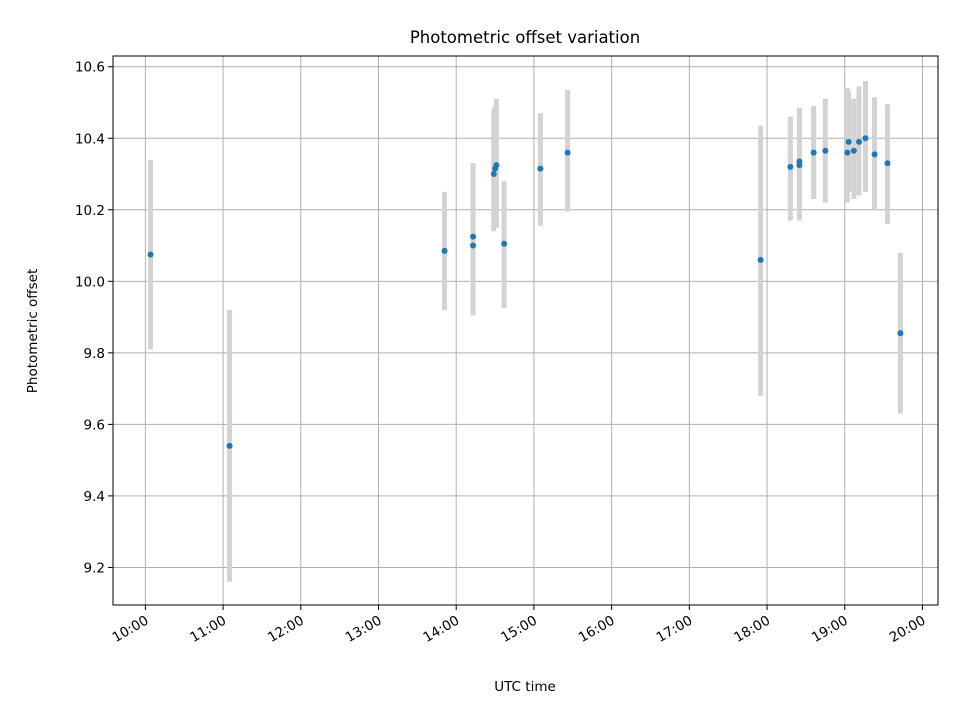 The image size is (960, 720). Describe the element at coordinates (525, 687) in the screenshot. I see `x-axis-label: UTC time` at that location.